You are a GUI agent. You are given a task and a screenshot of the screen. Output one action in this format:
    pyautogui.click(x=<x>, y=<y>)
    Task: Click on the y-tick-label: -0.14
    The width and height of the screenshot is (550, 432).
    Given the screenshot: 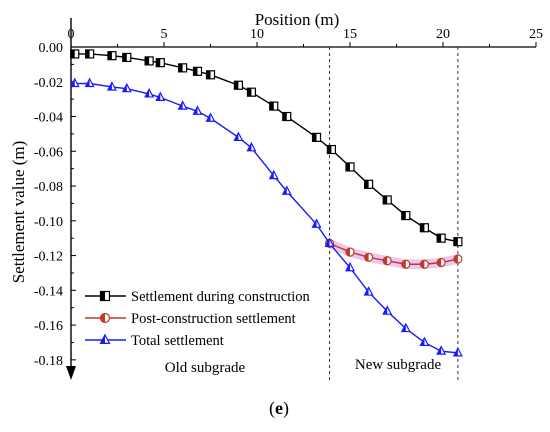 What is the action you would take?
    pyautogui.click(x=48, y=291)
    